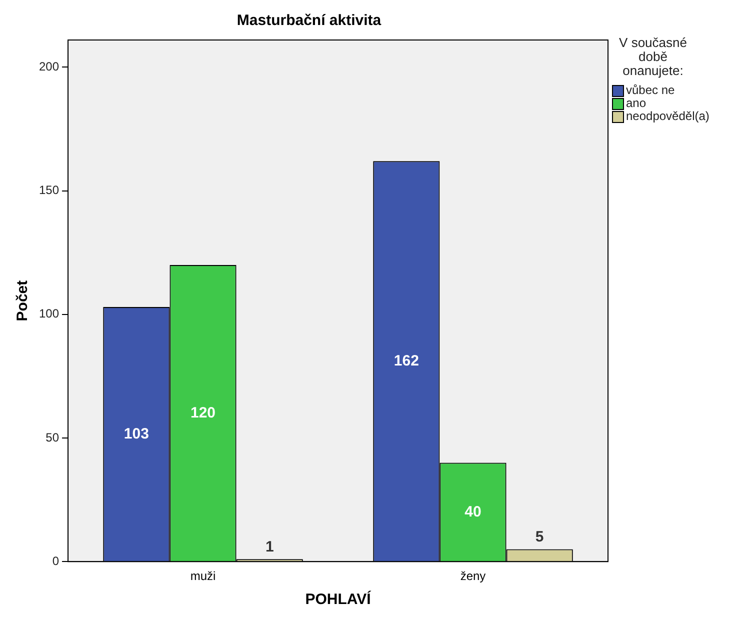  Describe the element at coordinates (650, 90) in the screenshot. I see `legend-label: vůbec ne` at that location.